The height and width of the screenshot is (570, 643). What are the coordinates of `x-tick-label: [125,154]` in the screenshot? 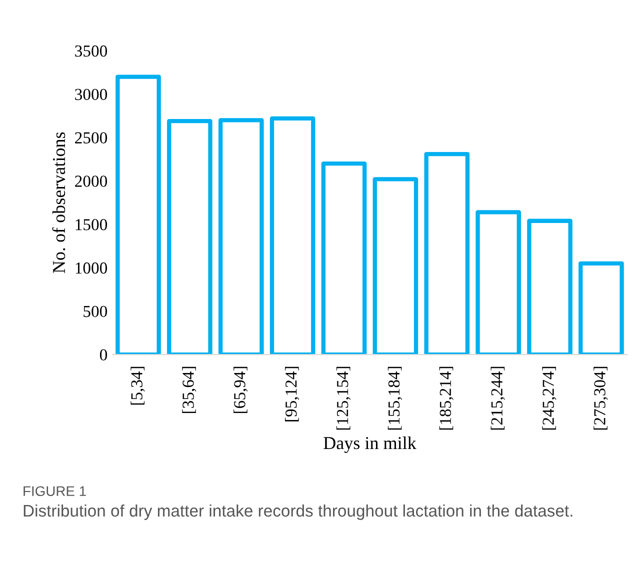 It's located at (343, 398).